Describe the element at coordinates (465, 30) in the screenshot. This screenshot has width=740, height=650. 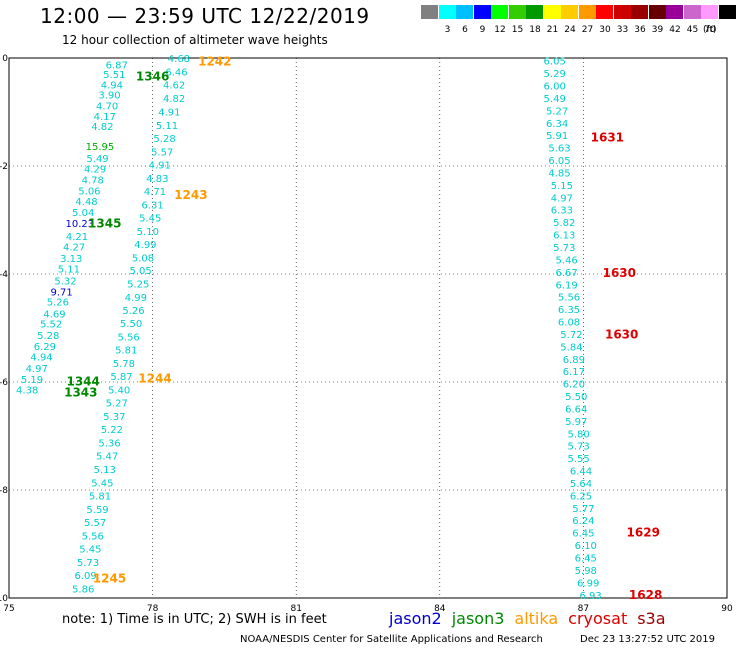
I see `scale-label: 6` at that location.